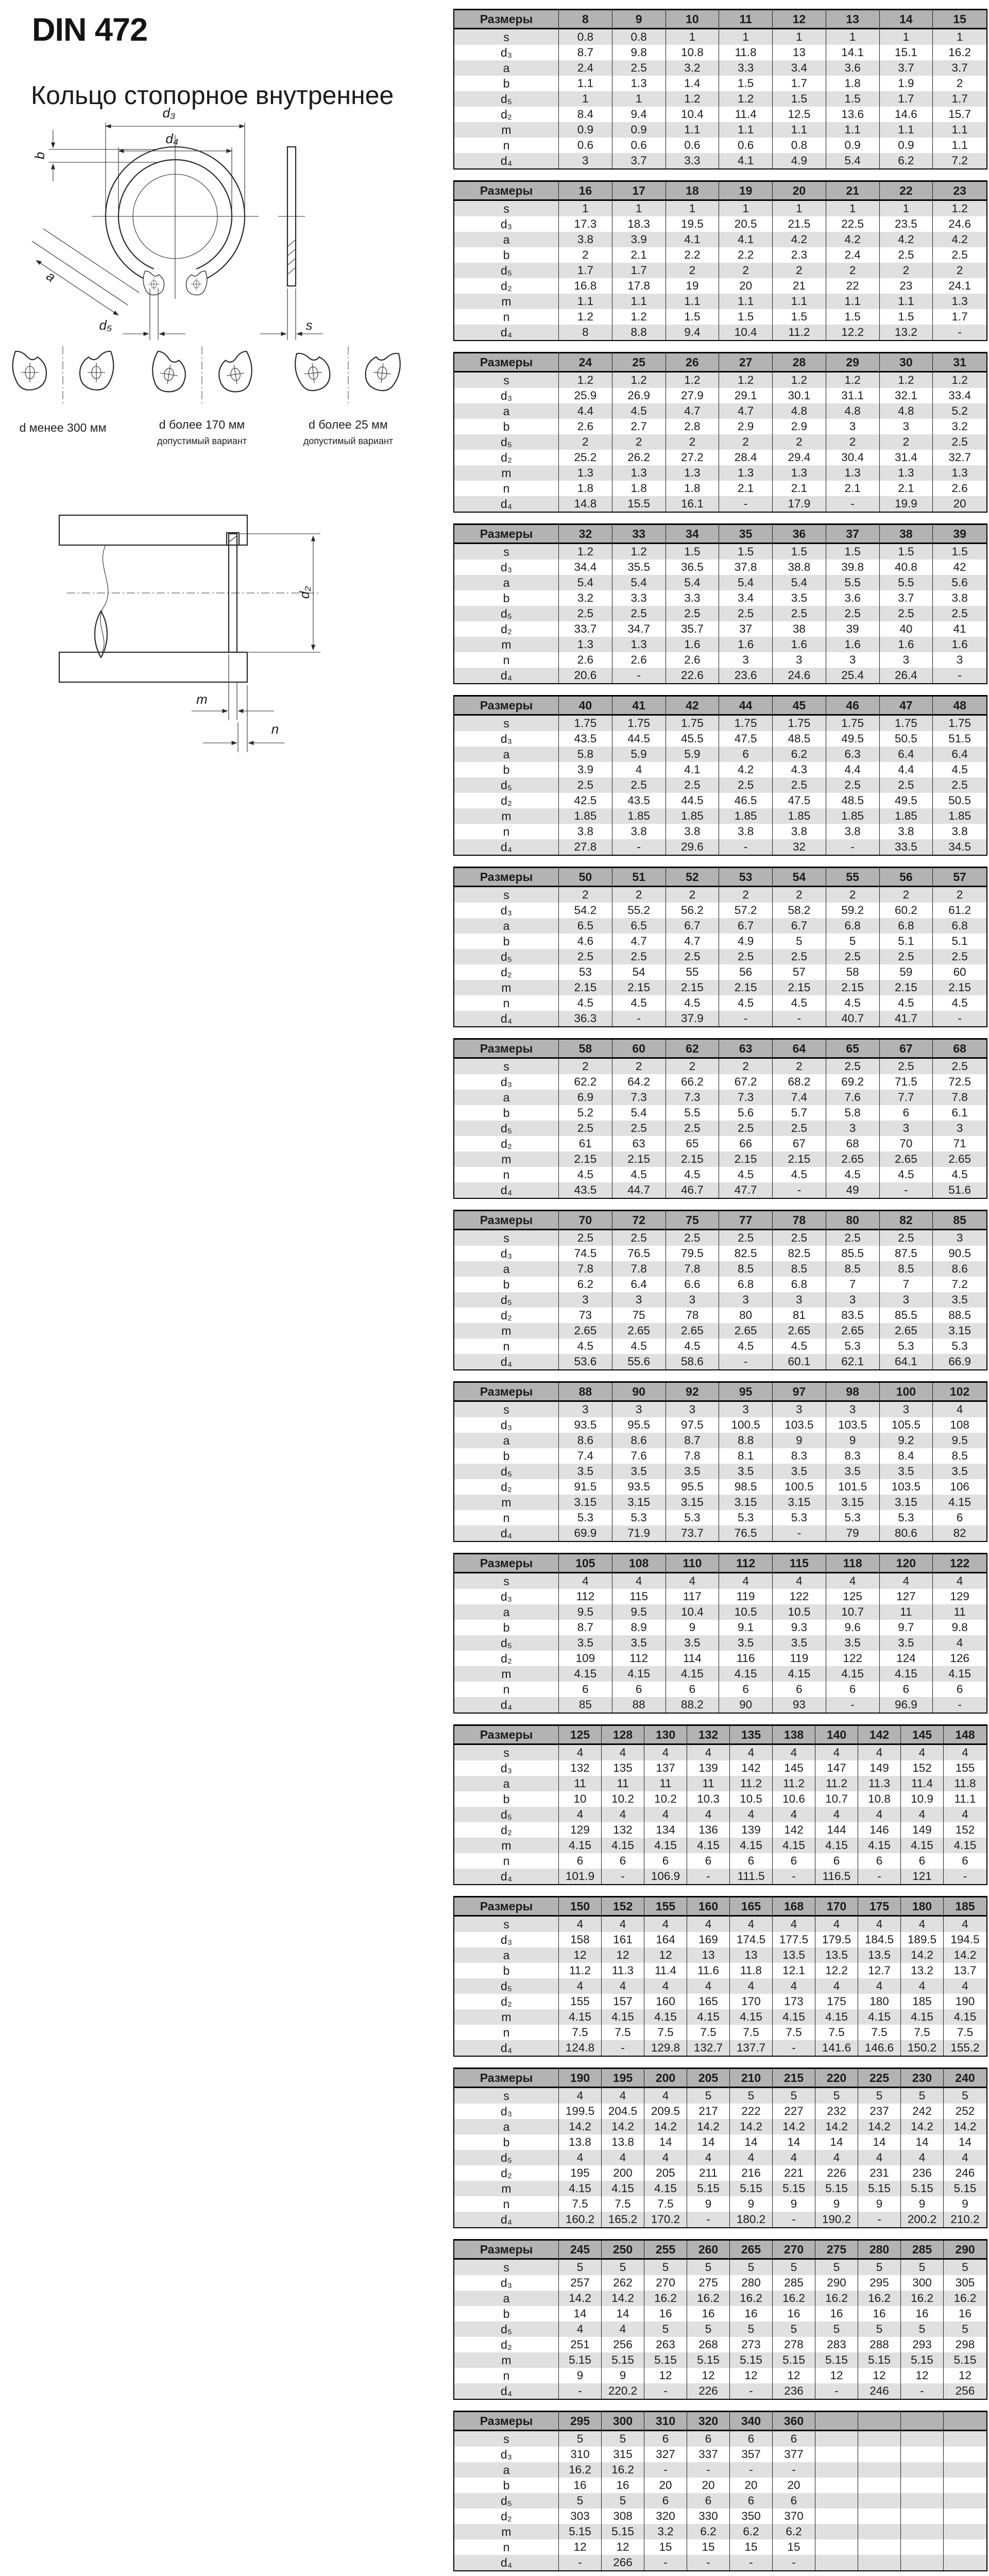 The height and width of the screenshot is (2576, 989). Describe the element at coordinates (639, 800) in the screenshot. I see `value-cell: 43.5` at that location.